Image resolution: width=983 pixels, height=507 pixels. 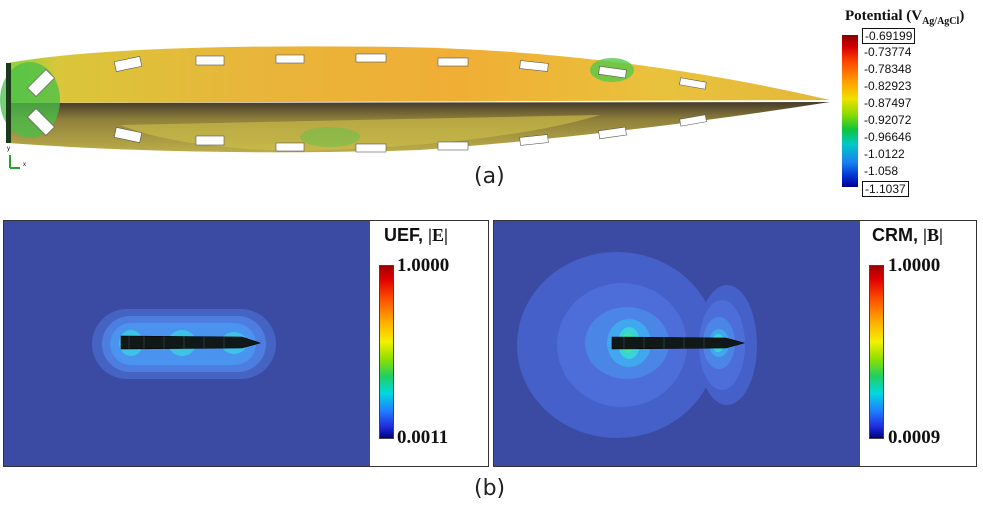 I want to click on crm-legend-title: CRM, |B|, so click(x=907, y=235).